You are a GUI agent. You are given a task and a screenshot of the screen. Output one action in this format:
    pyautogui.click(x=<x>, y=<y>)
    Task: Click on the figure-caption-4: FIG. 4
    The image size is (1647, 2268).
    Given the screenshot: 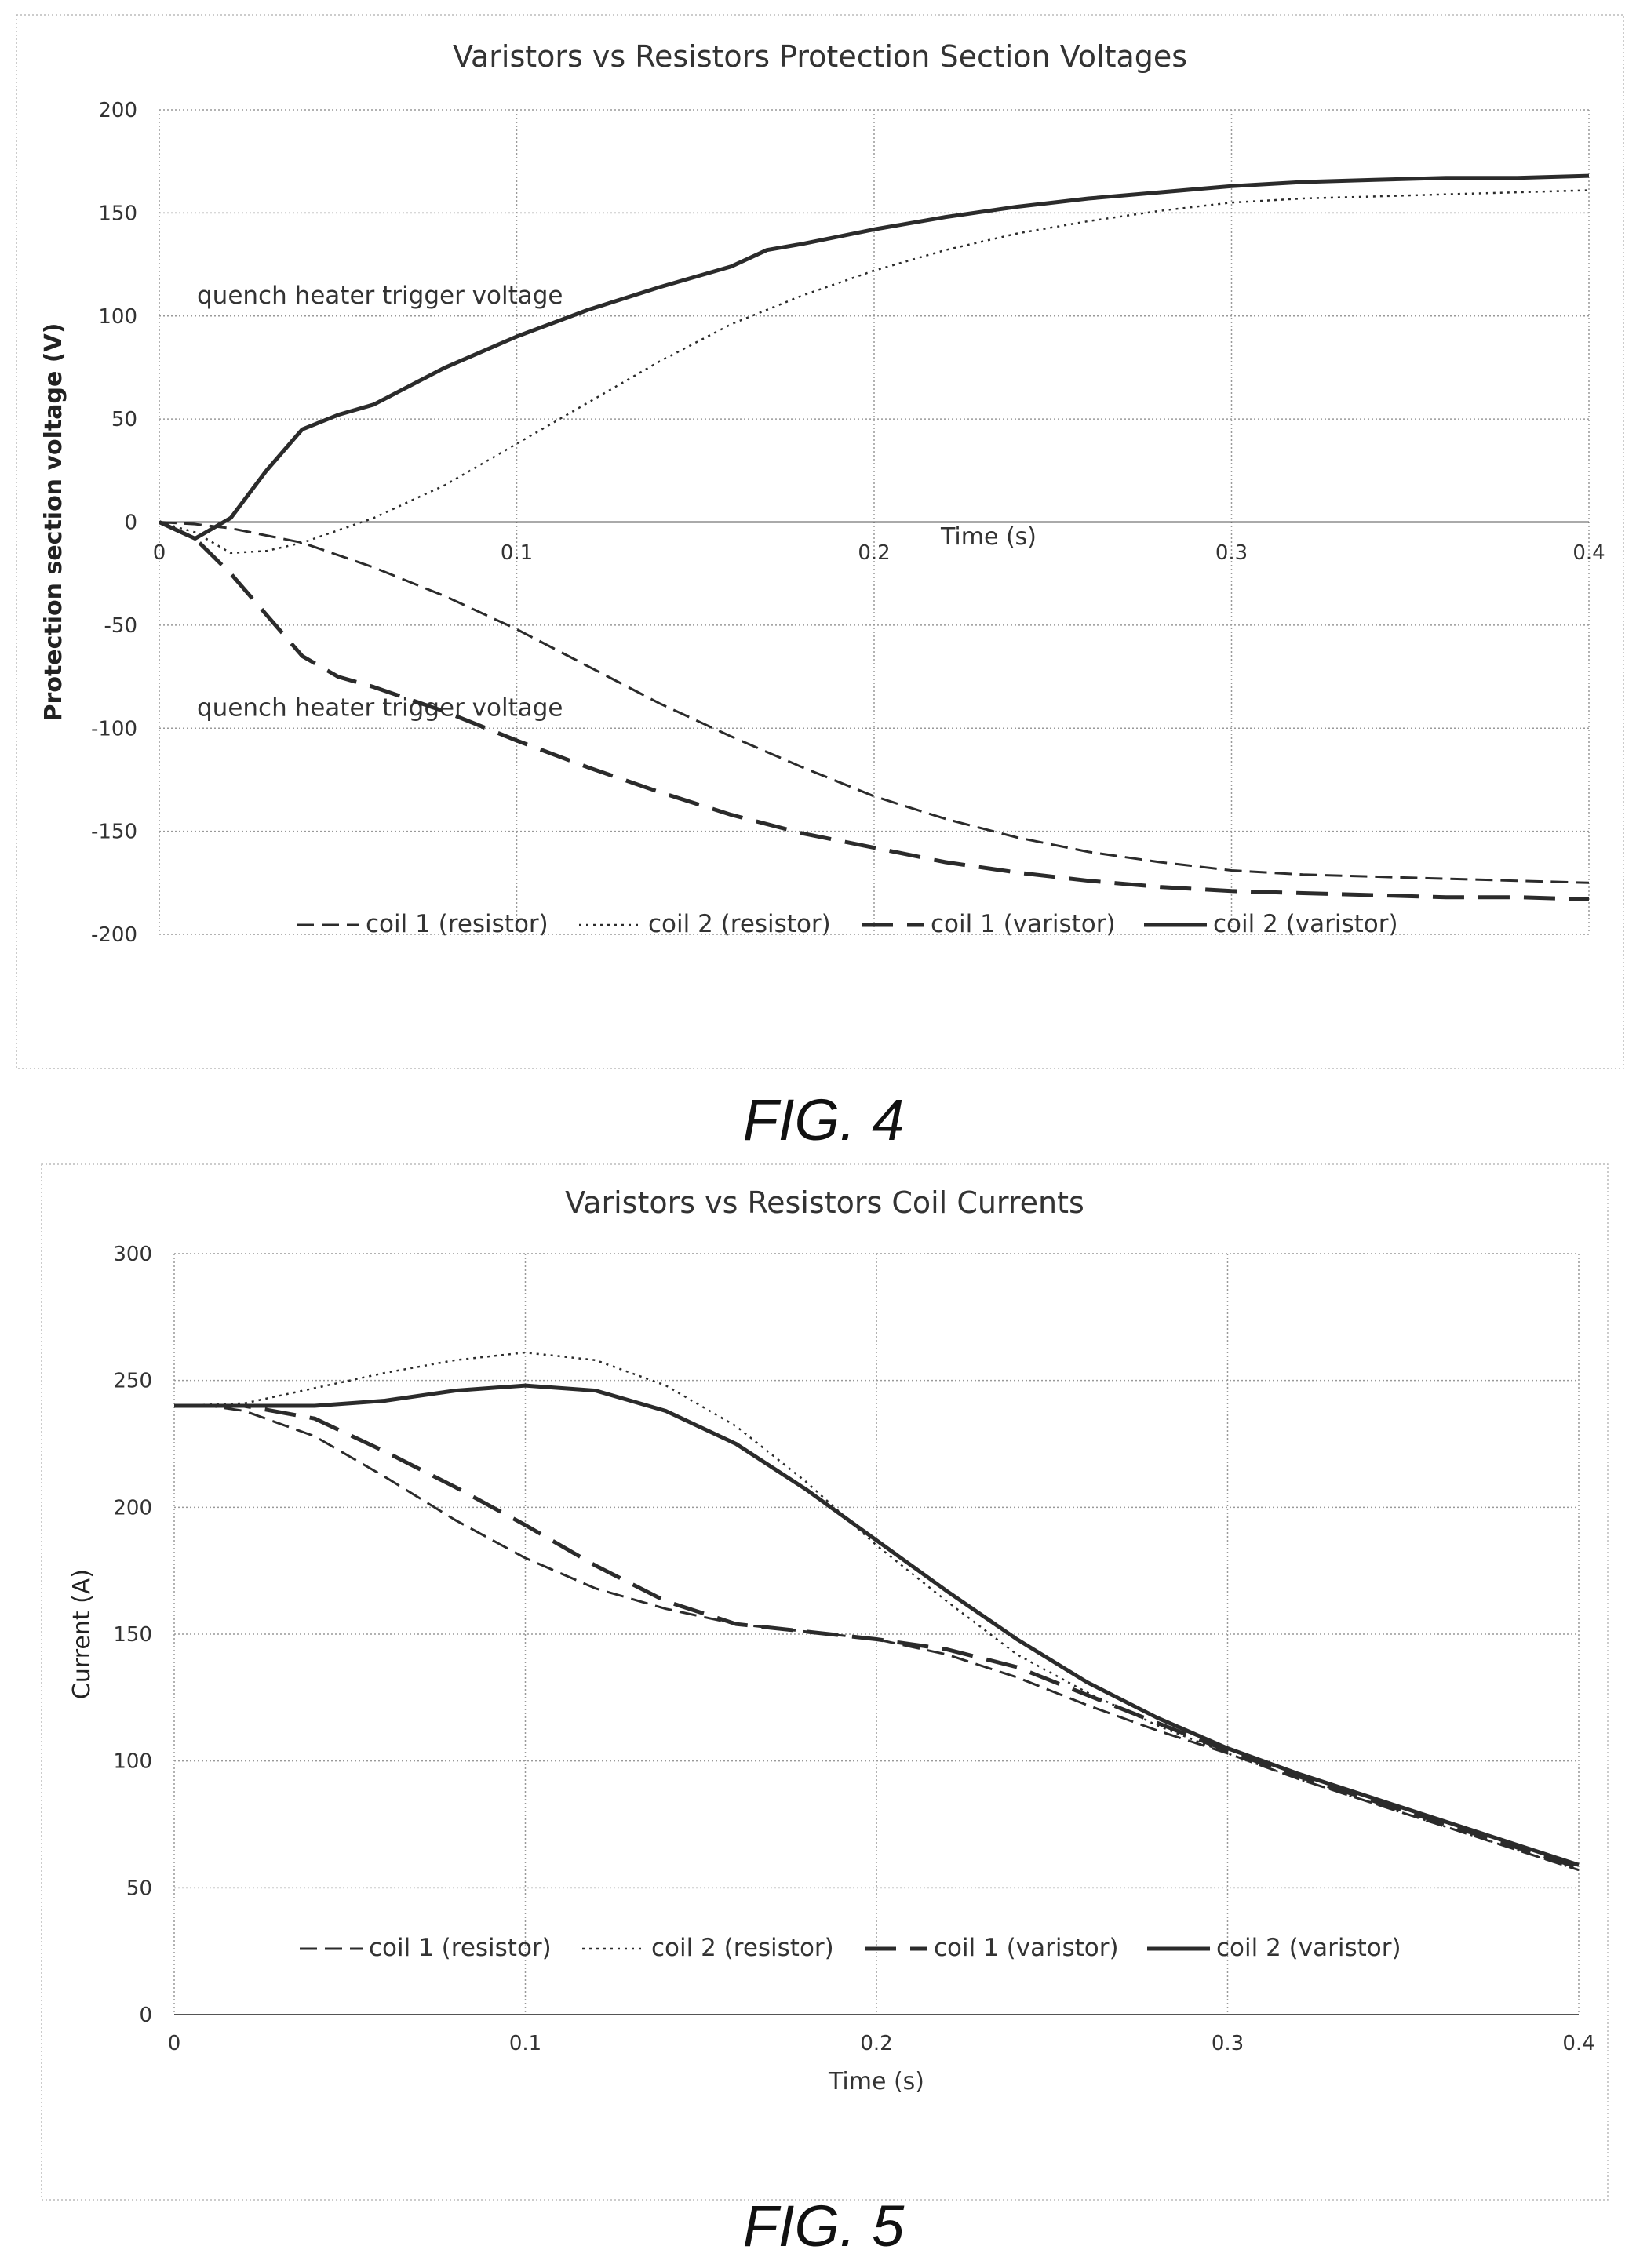 What is the action you would take?
    pyautogui.click(x=823, y=1119)
    